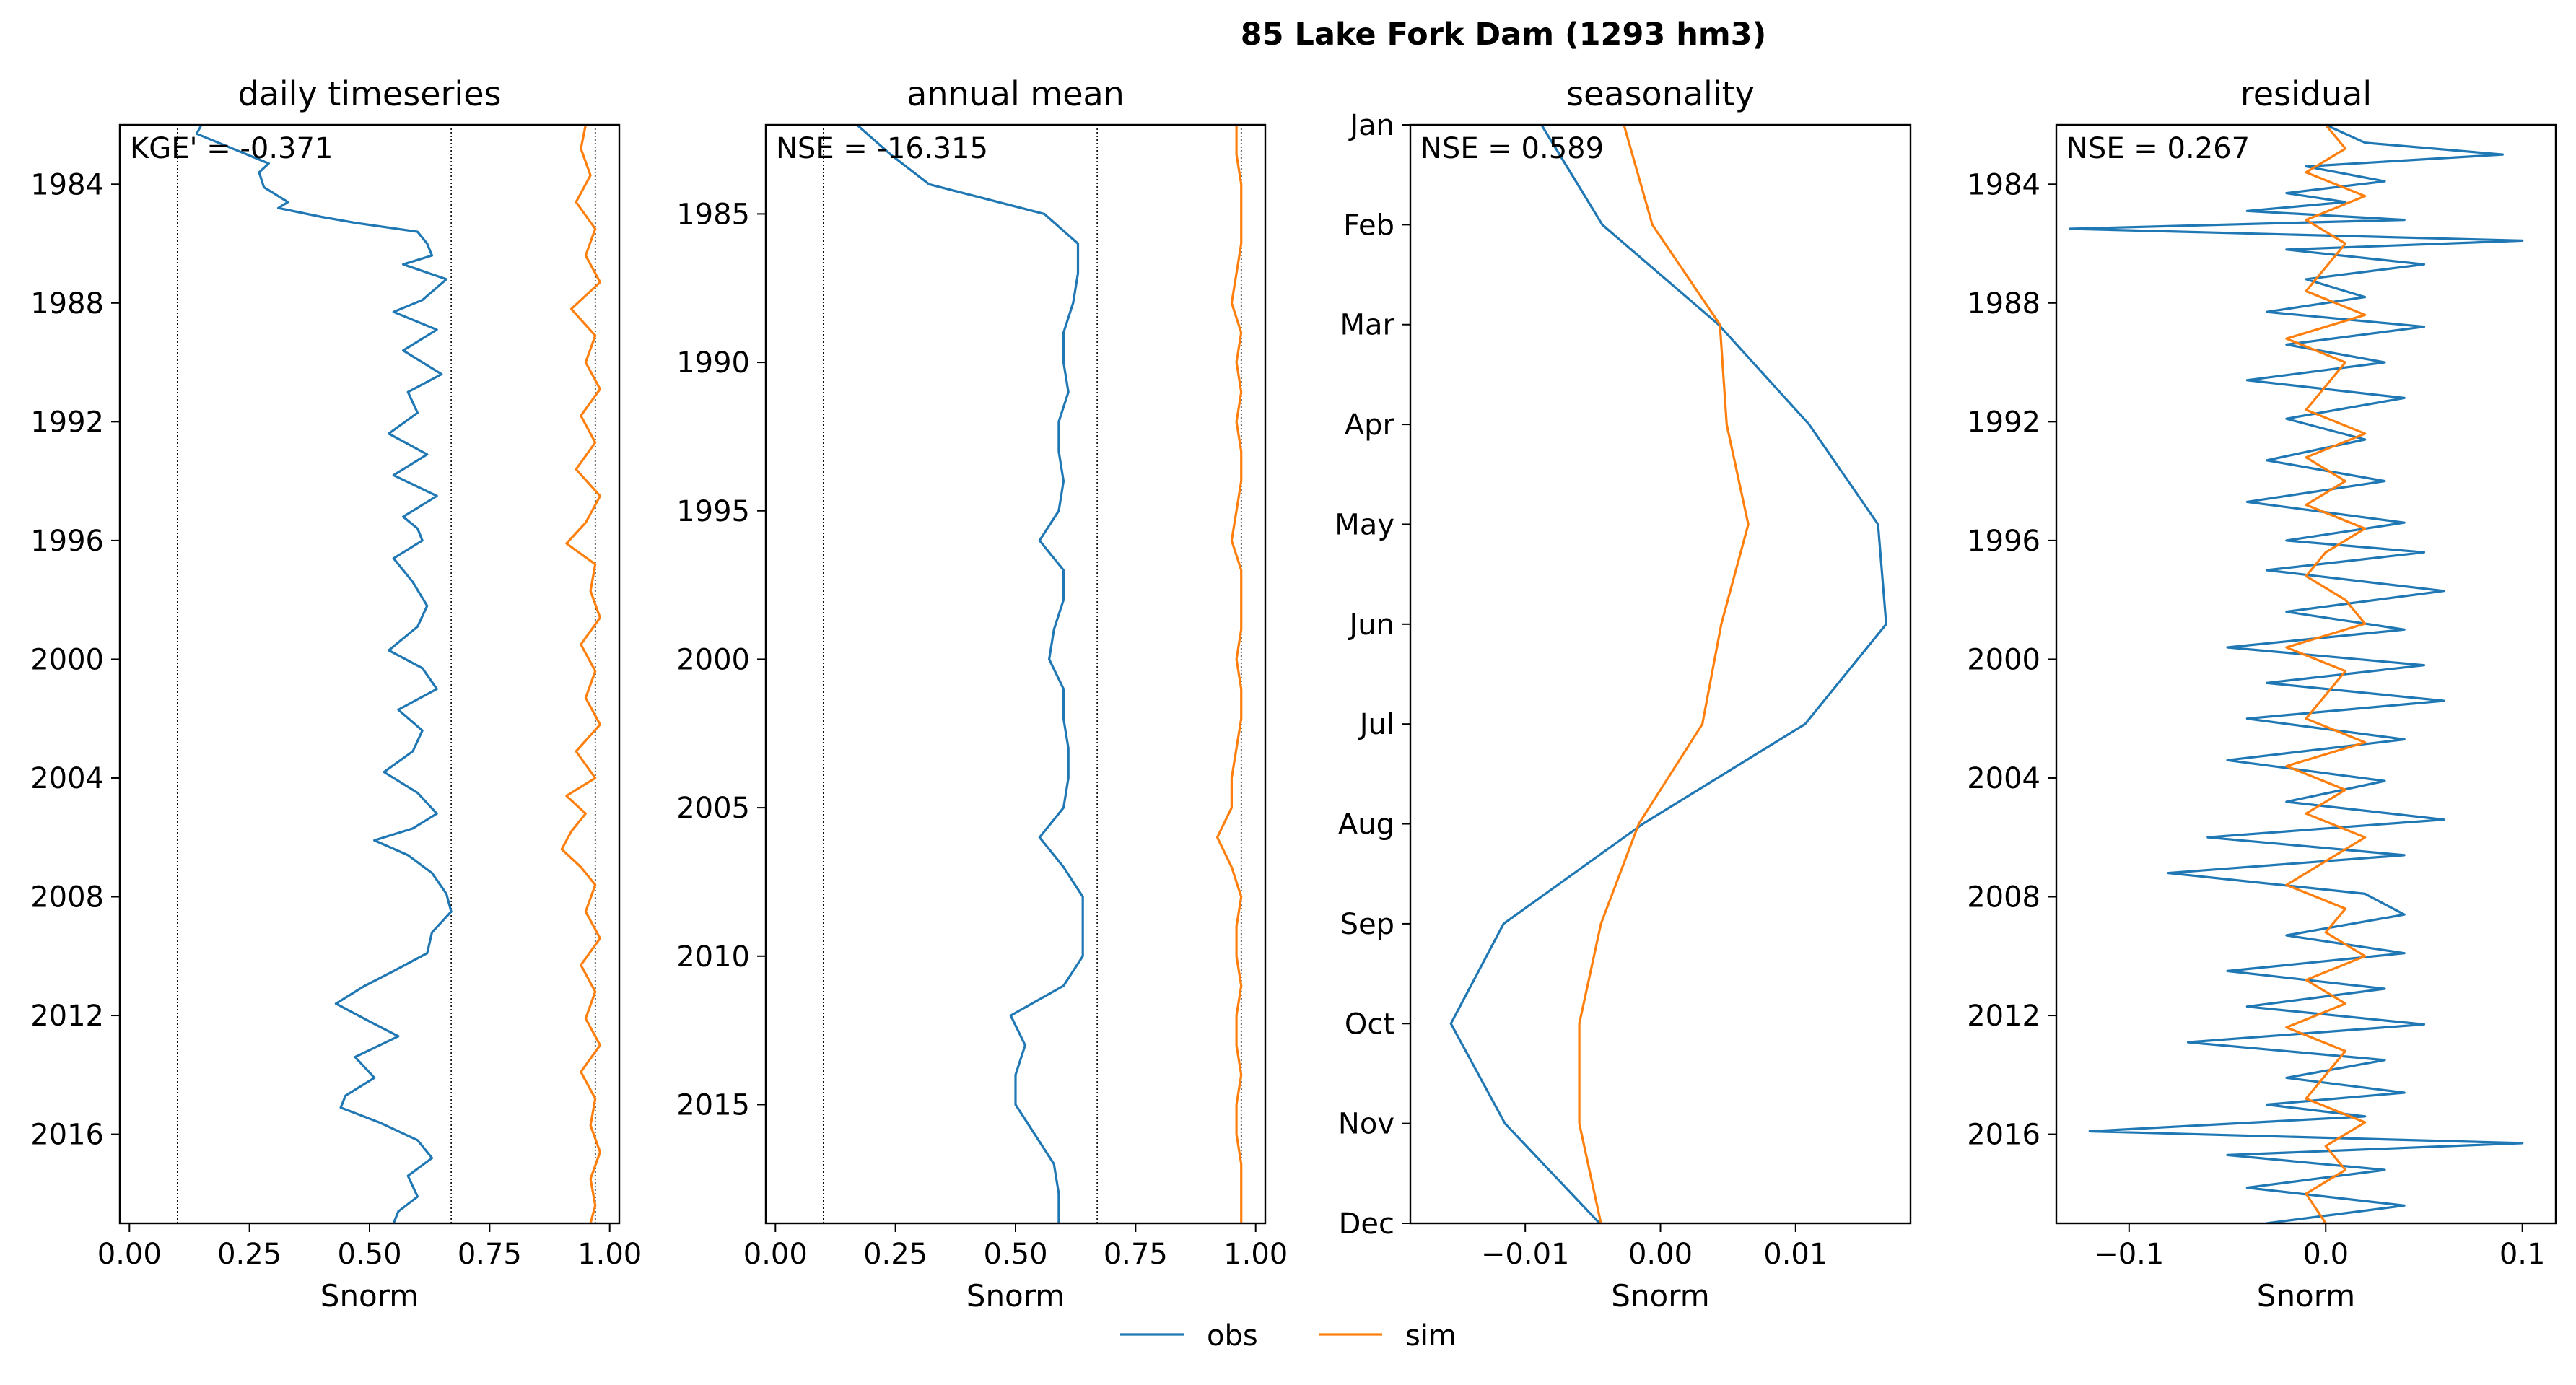 Image resolution: width=2576 pixels, height=1385 pixels. What do you see at coordinates (713, 214) in the screenshot?
I see `y-tick-label: 1985` at bounding box center [713, 214].